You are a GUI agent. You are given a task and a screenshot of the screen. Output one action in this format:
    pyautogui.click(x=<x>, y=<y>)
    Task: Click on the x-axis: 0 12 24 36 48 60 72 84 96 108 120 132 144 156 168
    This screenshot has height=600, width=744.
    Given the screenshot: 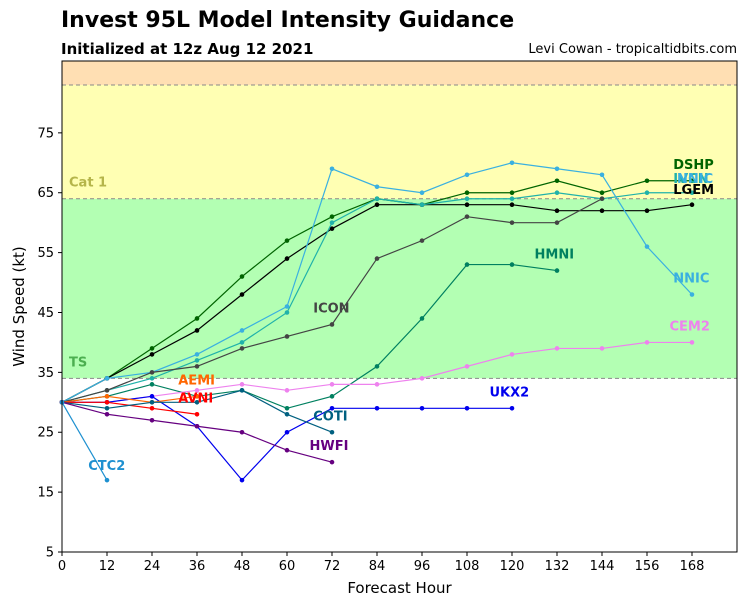 What is the action you would take?
    pyautogui.click(x=381, y=563)
    